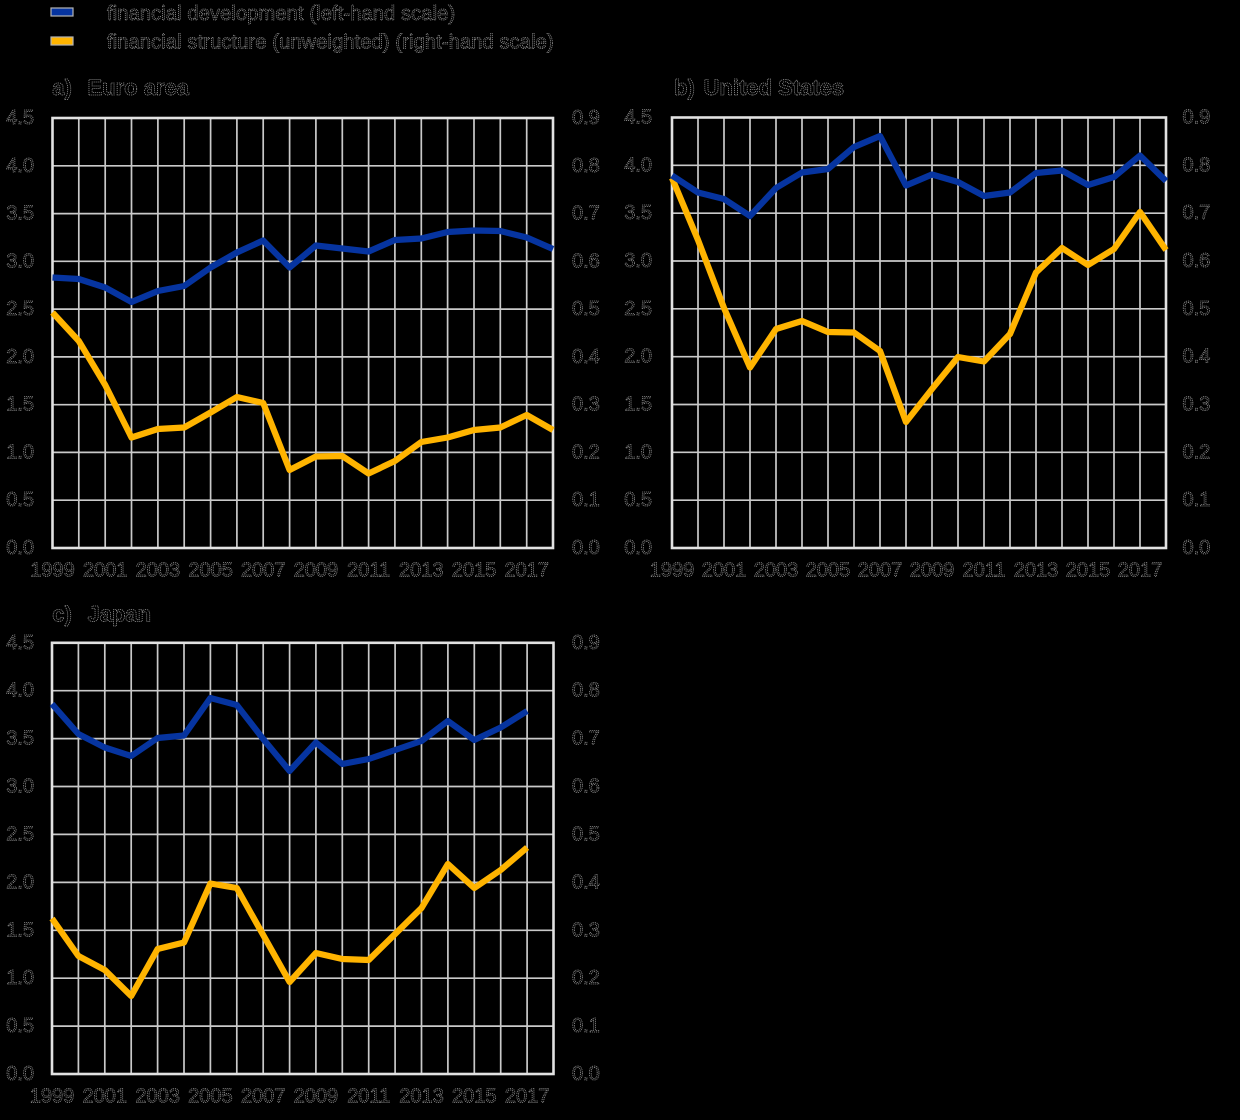 This screenshot has width=1240, height=1120. What do you see at coordinates (139, 87) in the screenshot?
I see `svg-text: Euro area` at bounding box center [139, 87].